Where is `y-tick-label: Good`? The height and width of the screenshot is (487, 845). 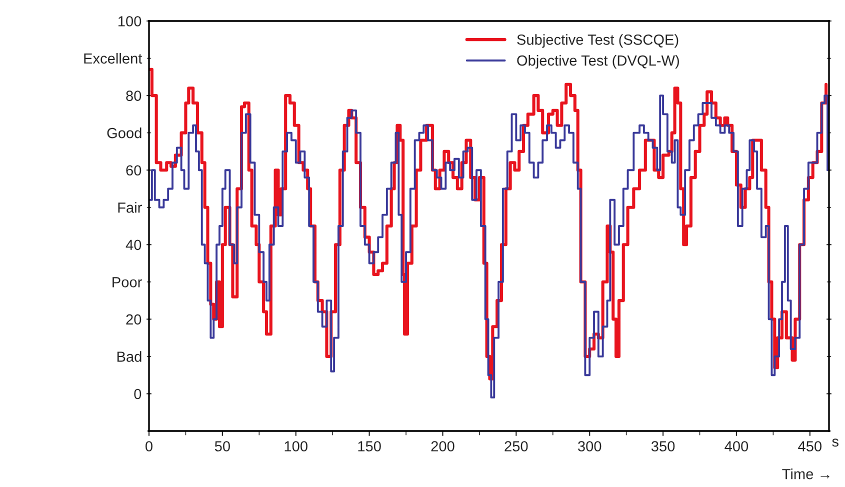
y-tick-label: Good is located at coordinates (124, 133).